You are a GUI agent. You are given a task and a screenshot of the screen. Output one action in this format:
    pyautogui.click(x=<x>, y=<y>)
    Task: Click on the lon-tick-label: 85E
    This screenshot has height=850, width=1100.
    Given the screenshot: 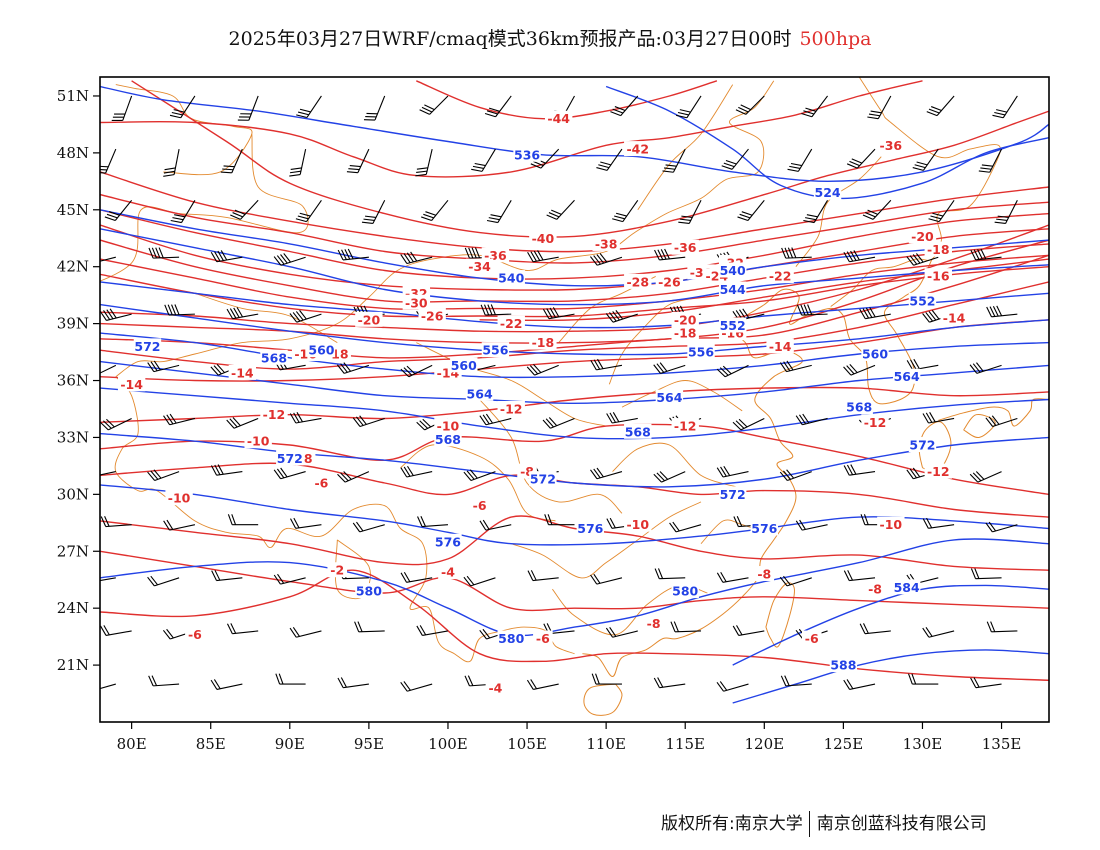 What is the action you would take?
    pyautogui.click(x=211, y=744)
    